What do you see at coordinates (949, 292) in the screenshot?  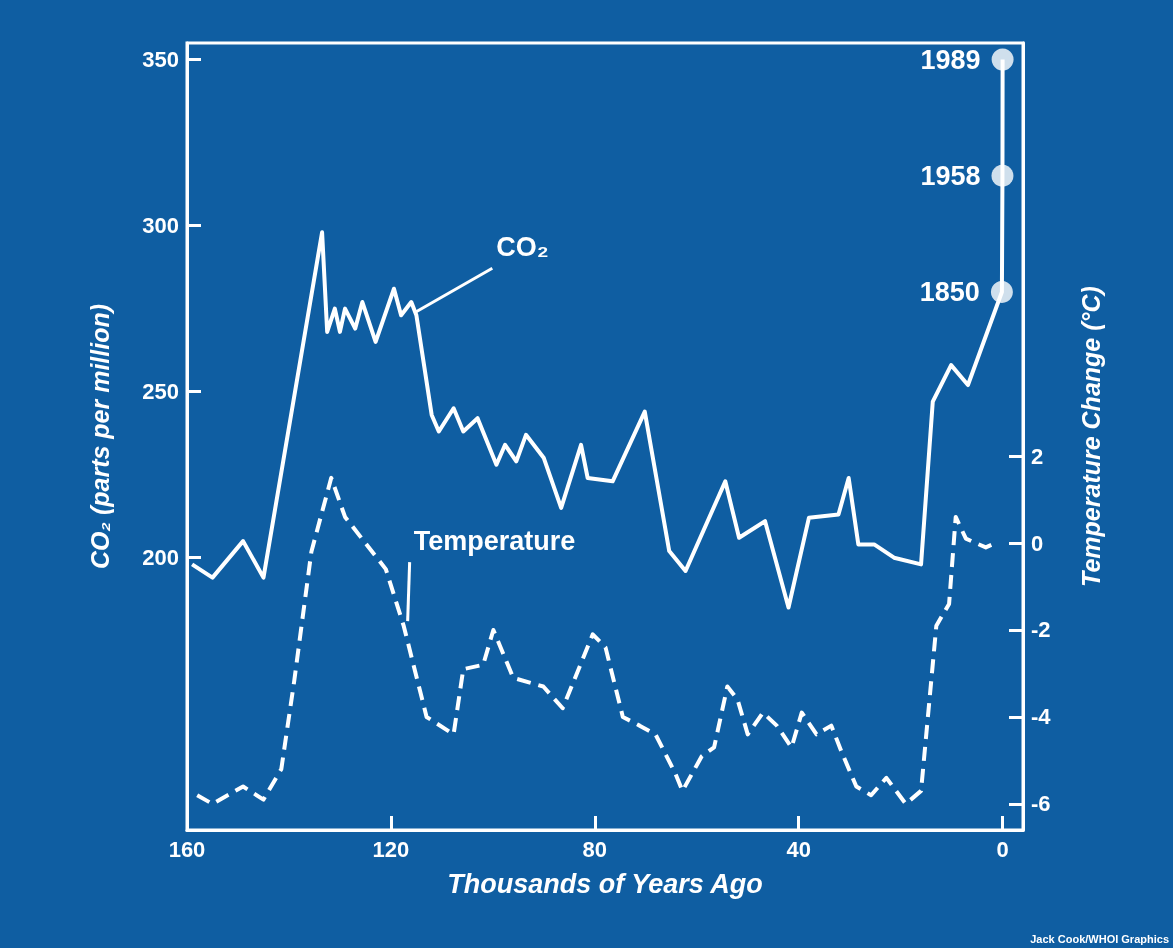 I see `annotation: 1850` at bounding box center [949, 292].